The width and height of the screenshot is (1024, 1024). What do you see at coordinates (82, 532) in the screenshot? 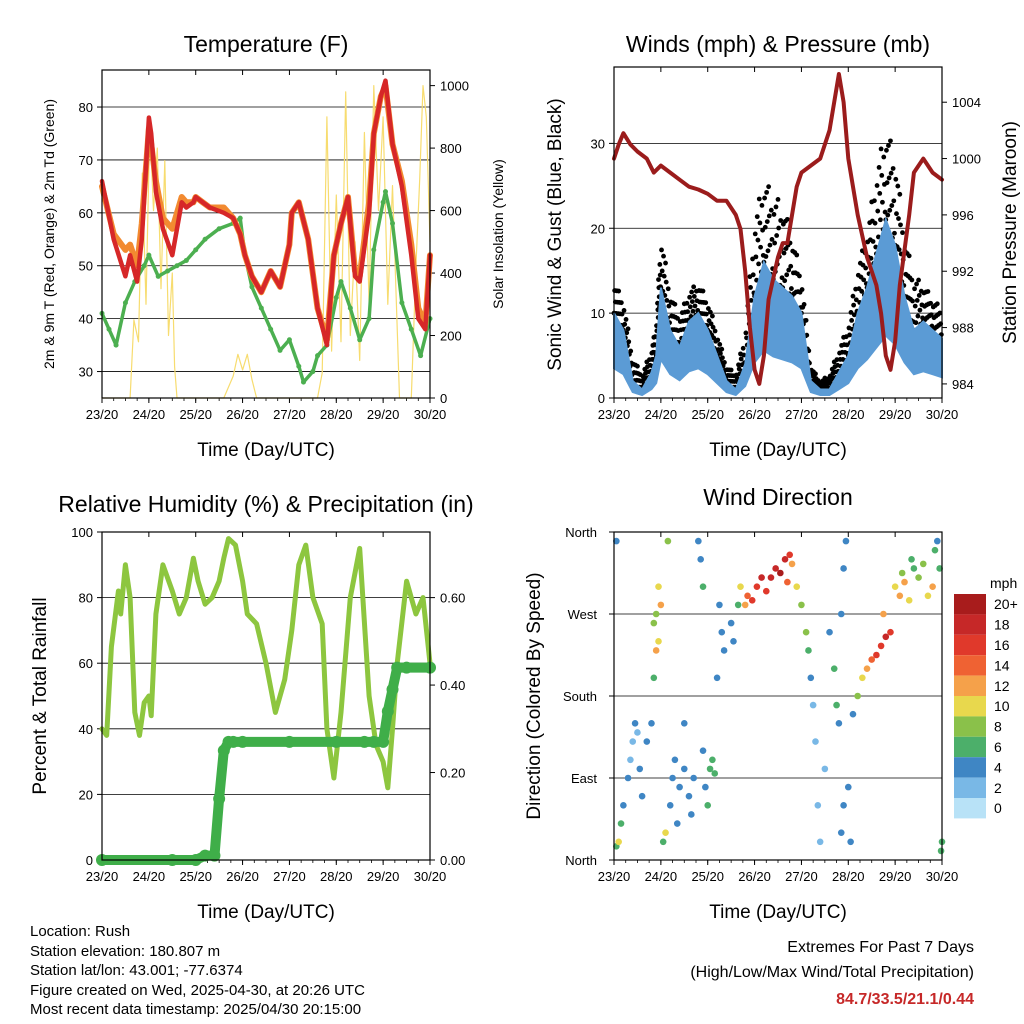
I see `y-tick-label: 100` at bounding box center [82, 532].